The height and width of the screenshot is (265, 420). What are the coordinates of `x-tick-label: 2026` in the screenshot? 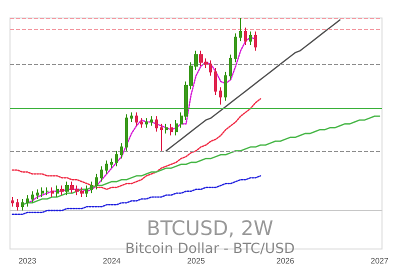 It's located at (285, 260).